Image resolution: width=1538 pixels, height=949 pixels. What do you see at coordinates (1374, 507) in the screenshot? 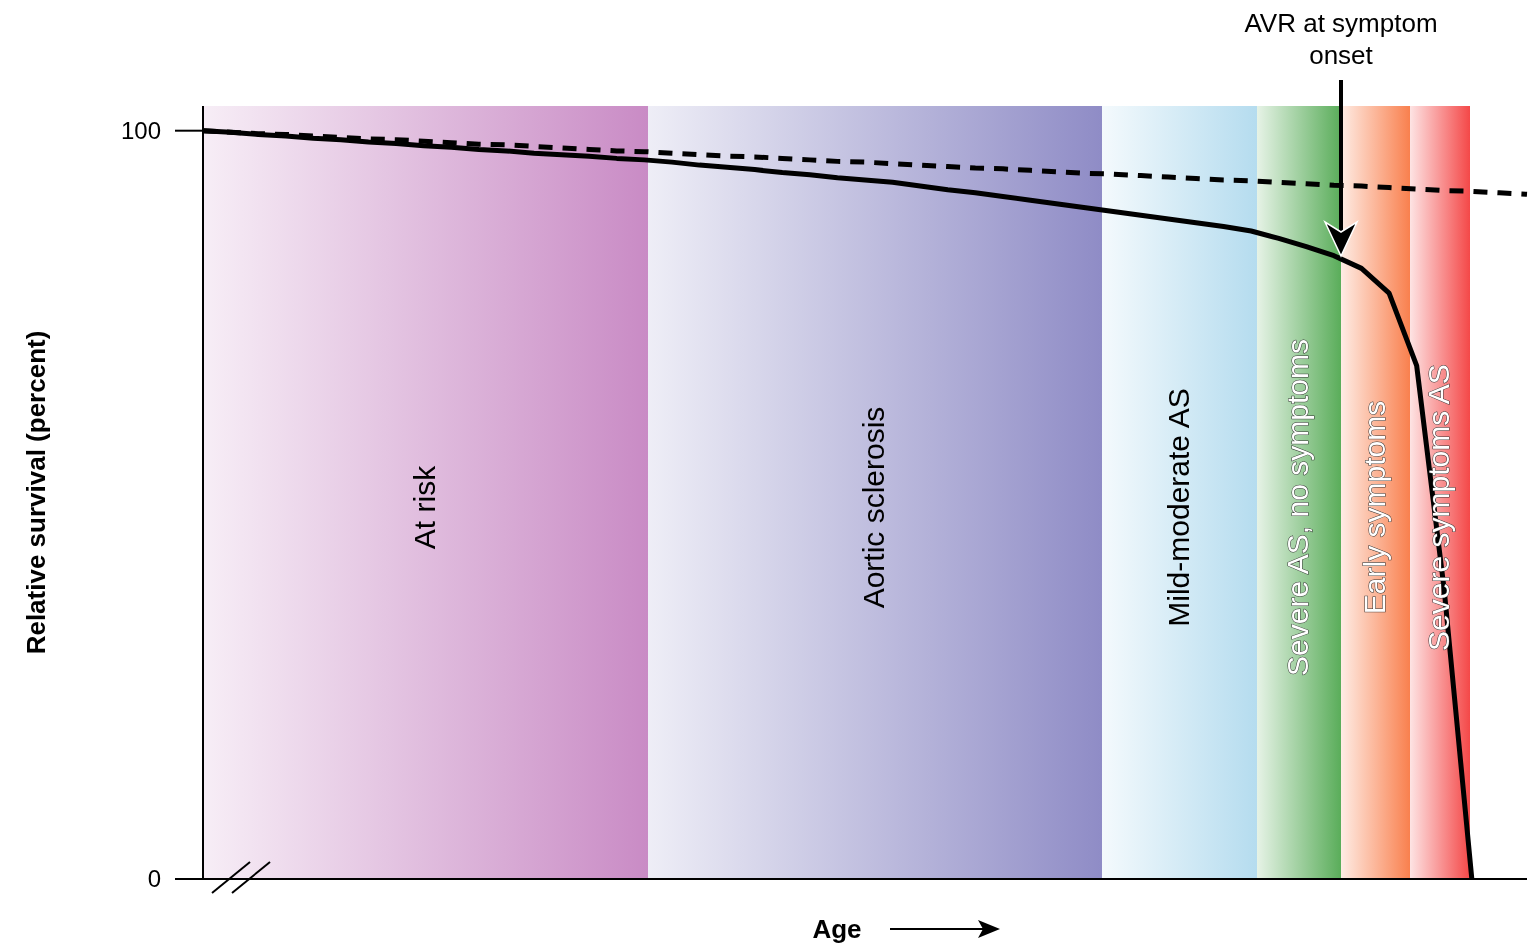
I see `annotation: Early symptoms` at bounding box center [1374, 507].